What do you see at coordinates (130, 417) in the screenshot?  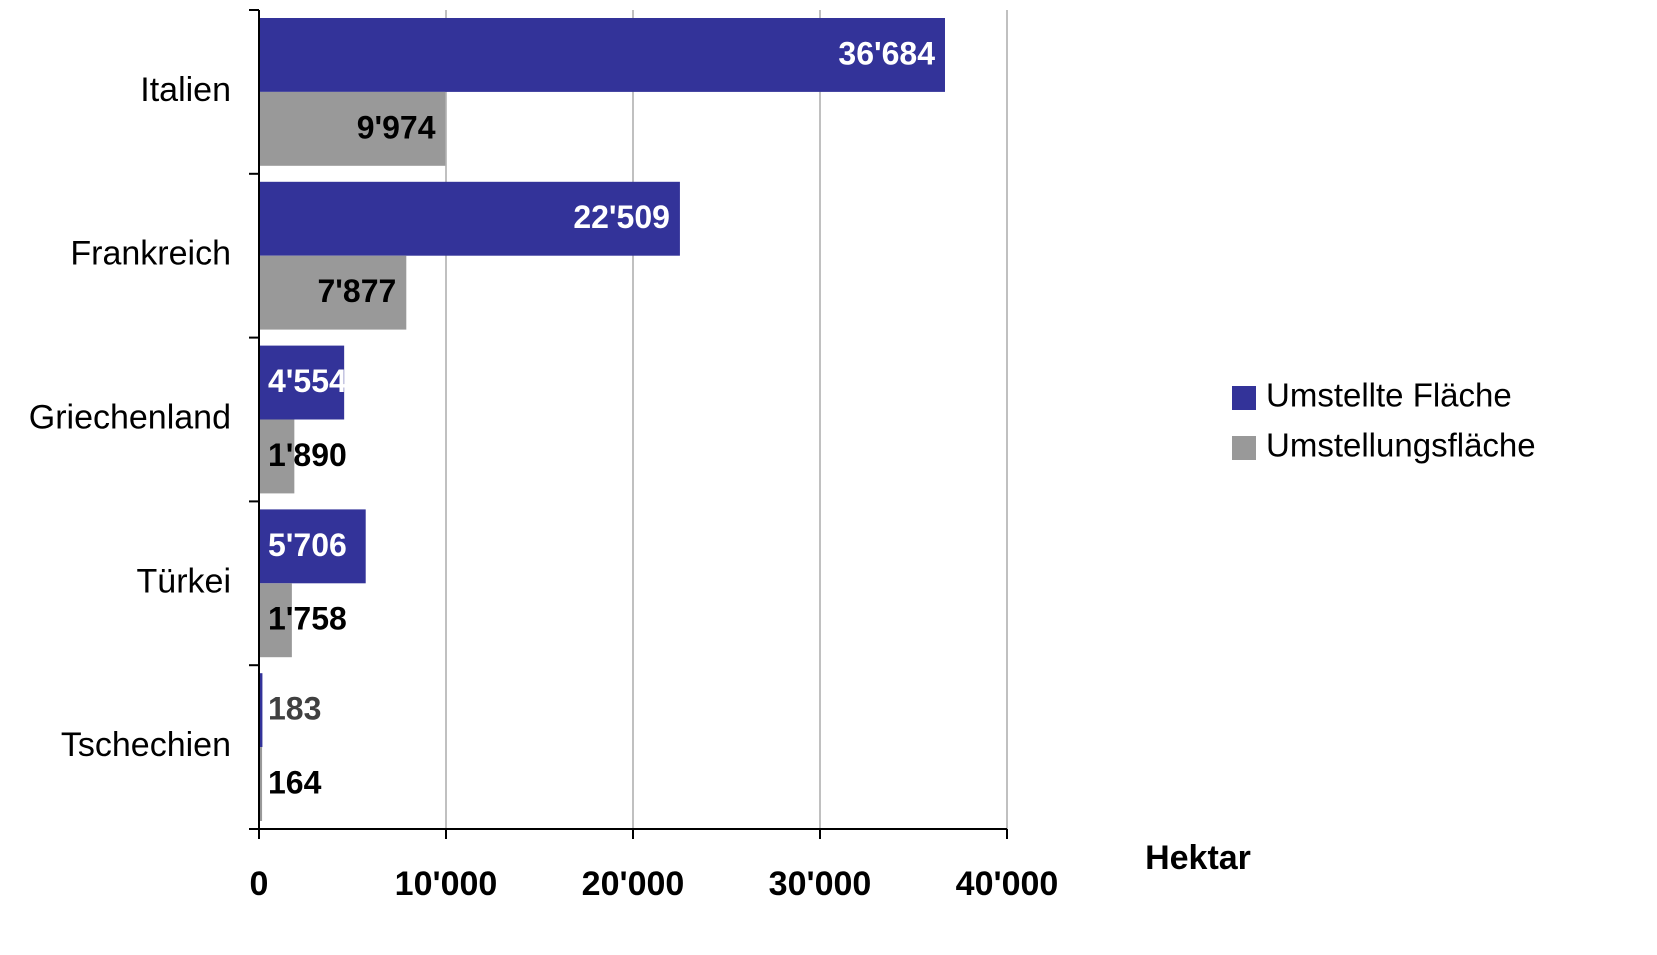 I see `category-label: Griechenland` at bounding box center [130, 417].